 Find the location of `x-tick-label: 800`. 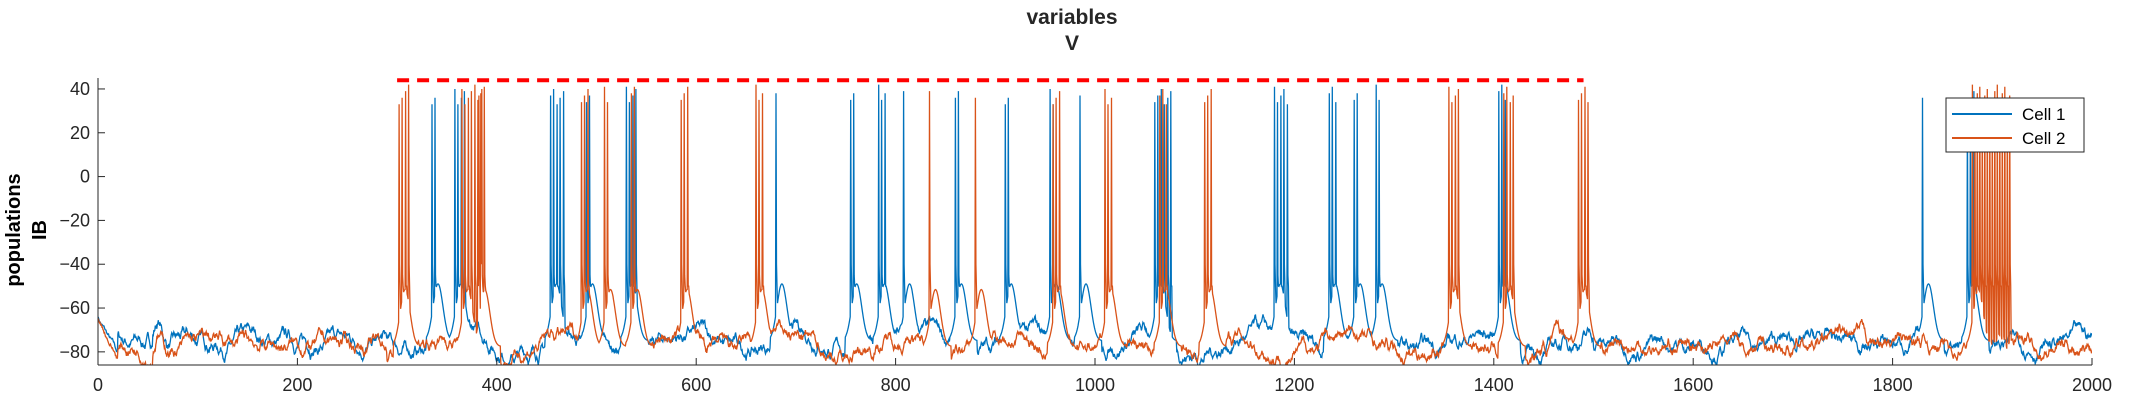

x-tick-label: 800 is located at coordinates (896, 385).